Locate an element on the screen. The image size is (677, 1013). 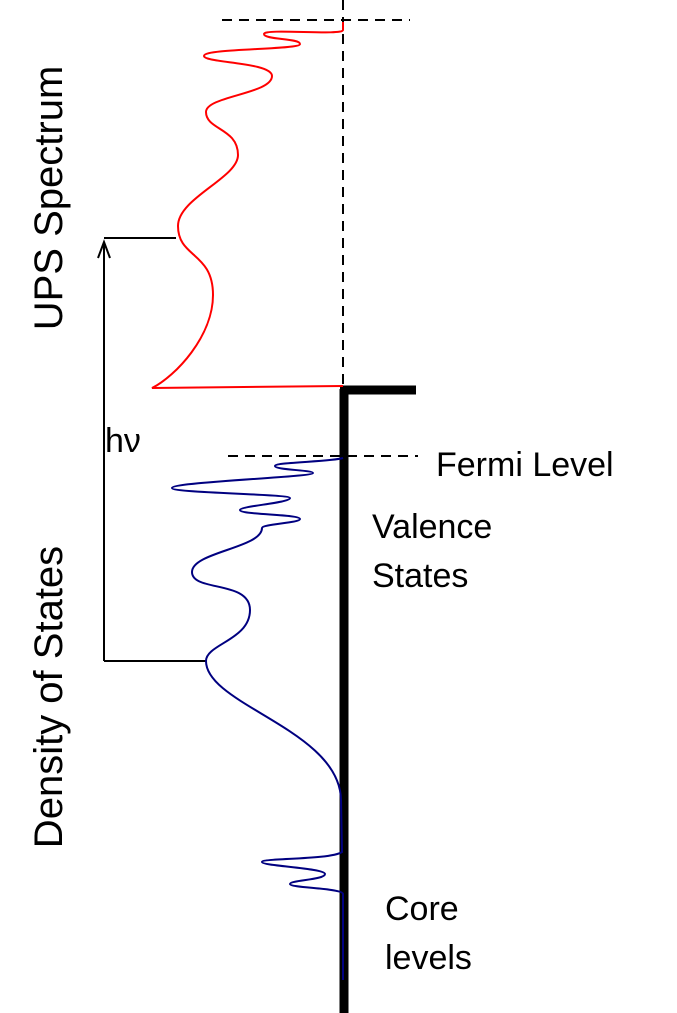
core-levels-label-line1: Core is located at coordinates (422, 909).